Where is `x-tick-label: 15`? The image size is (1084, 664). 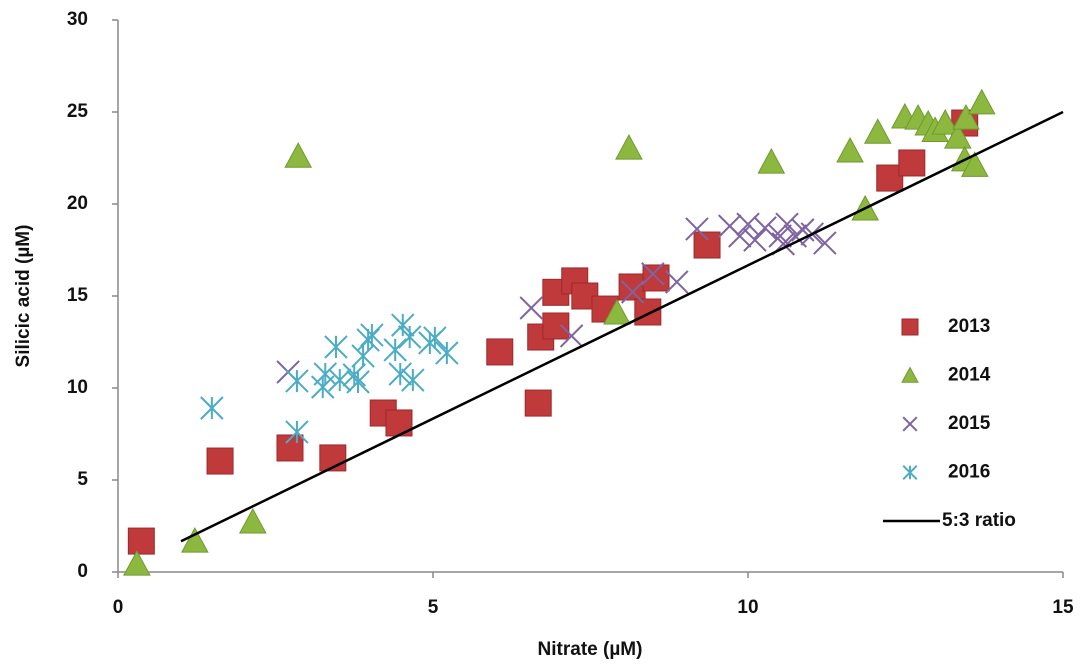
x-tick-label: 15 is located at coordinates (1063, 607).